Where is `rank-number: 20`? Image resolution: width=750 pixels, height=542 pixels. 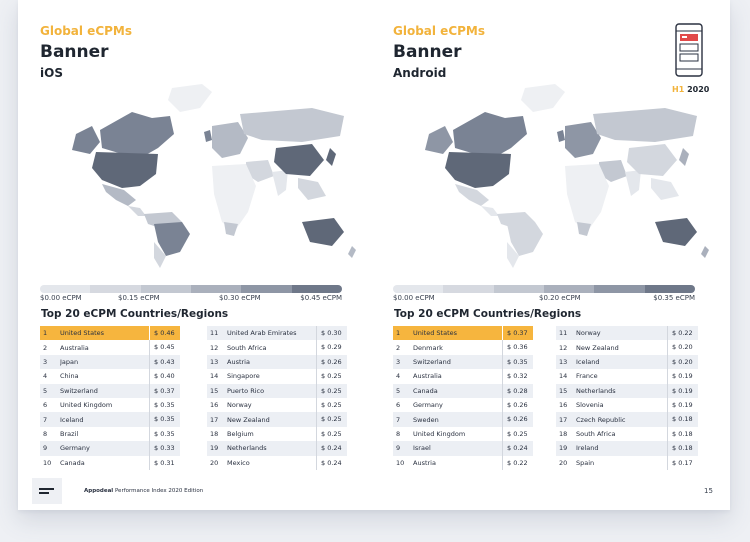
rank-number: 20 is located at coordinates (563, 462).